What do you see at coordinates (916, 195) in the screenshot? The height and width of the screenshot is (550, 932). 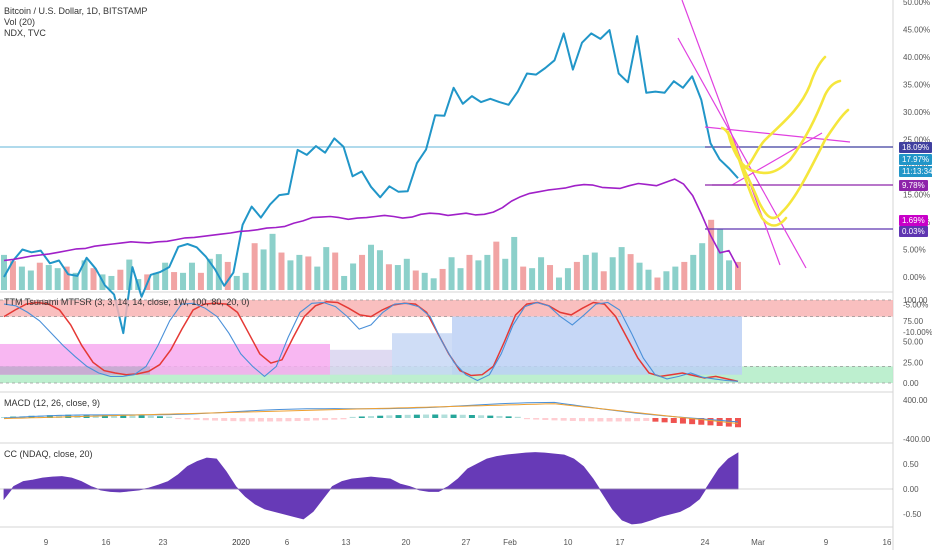 I see `y-tick-main: 15.00%` at bounding box center [916, 195].